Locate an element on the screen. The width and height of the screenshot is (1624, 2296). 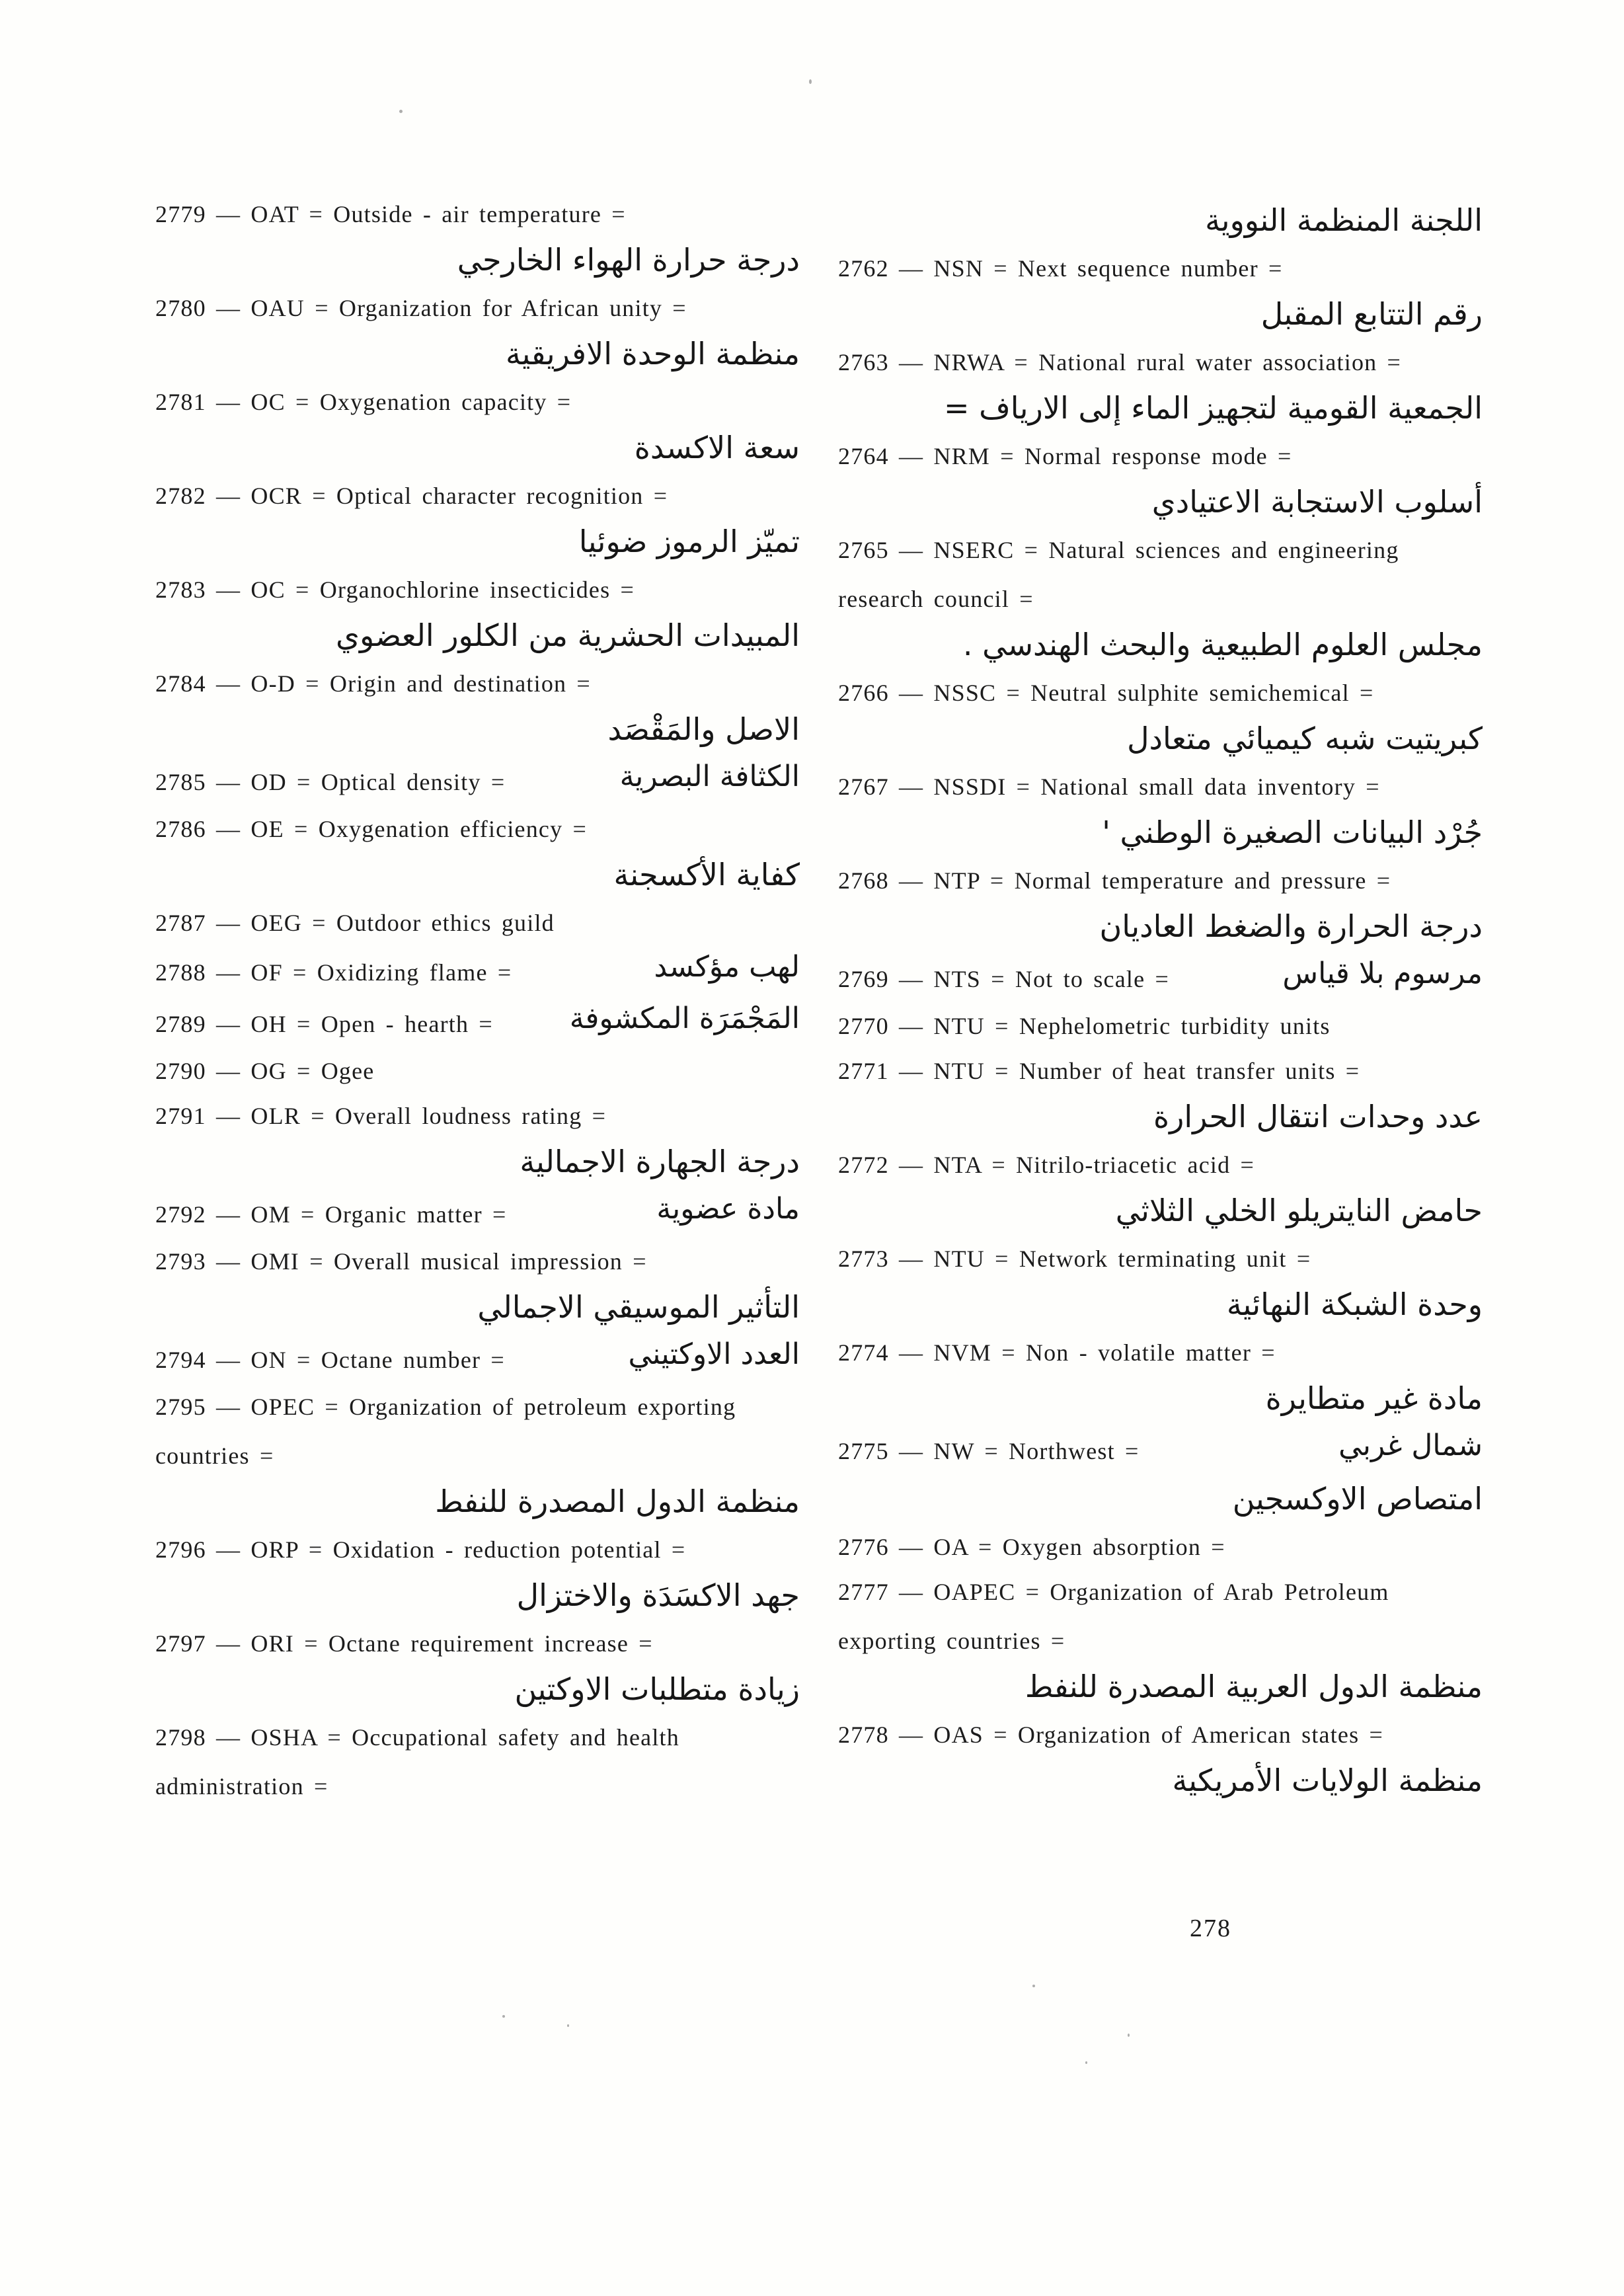
entry-line: 2781 — OC = Oxygenation capacity = is located at coordinates (477, 402).